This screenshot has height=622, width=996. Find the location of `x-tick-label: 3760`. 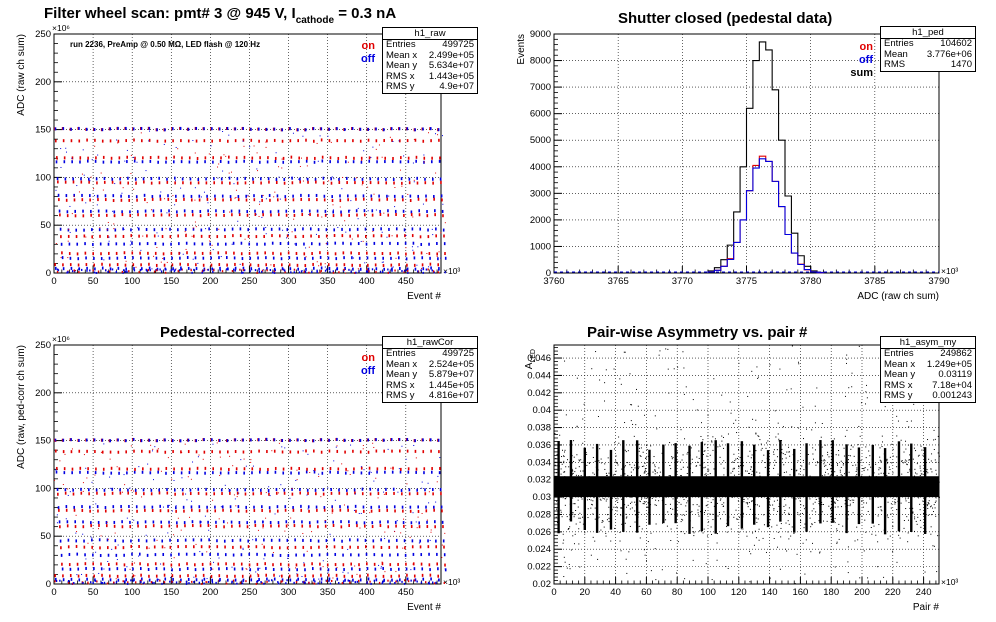

x-tick-label: 3760 is located at coordinates (553, 281).